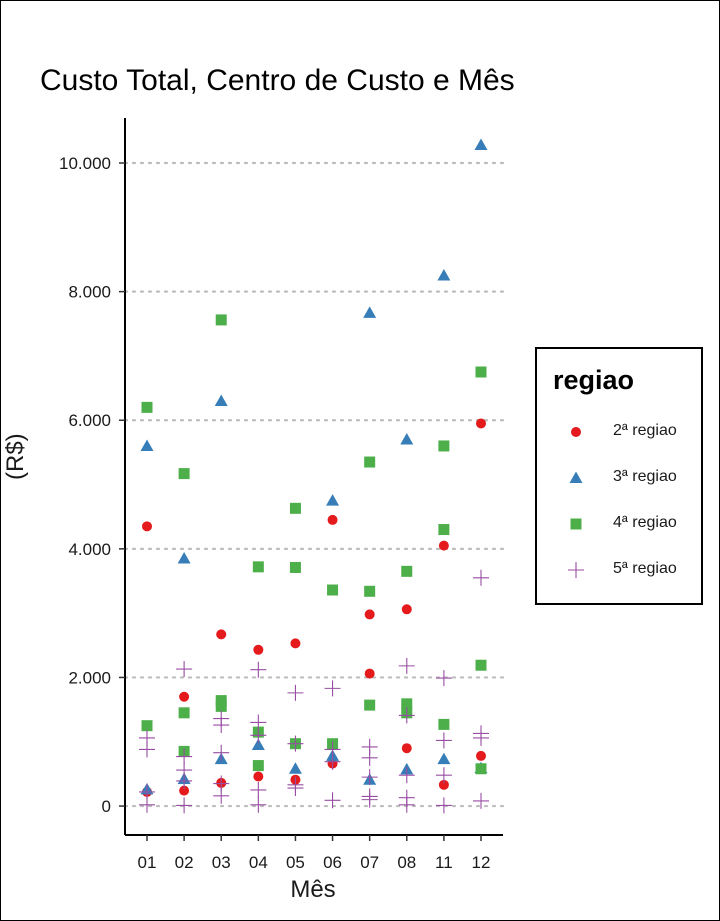 The height and width of the screenshot is (921, 720). I want to click on x-tick-label-0: 01, so click(147, 862).